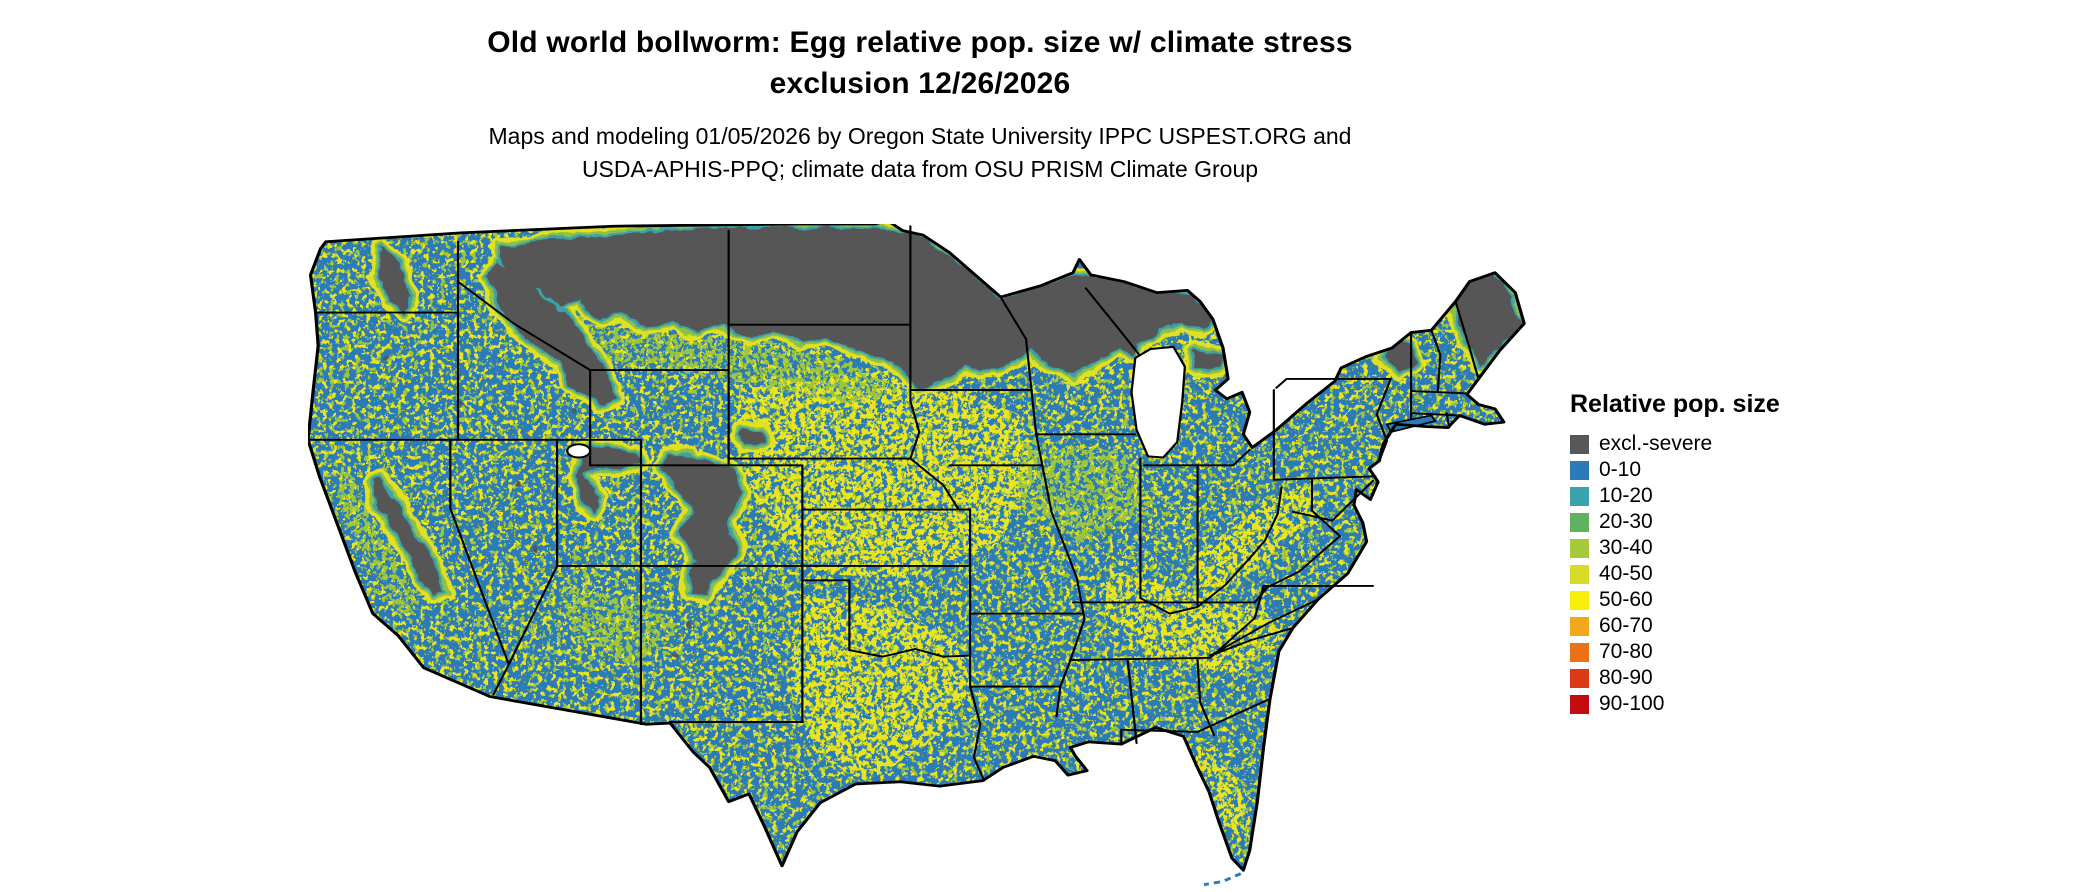  What do you see at coordinates (1656, 443) in the screenshot?
I see `legend-label: excl.-severe` at bounding box center [1656, 443].